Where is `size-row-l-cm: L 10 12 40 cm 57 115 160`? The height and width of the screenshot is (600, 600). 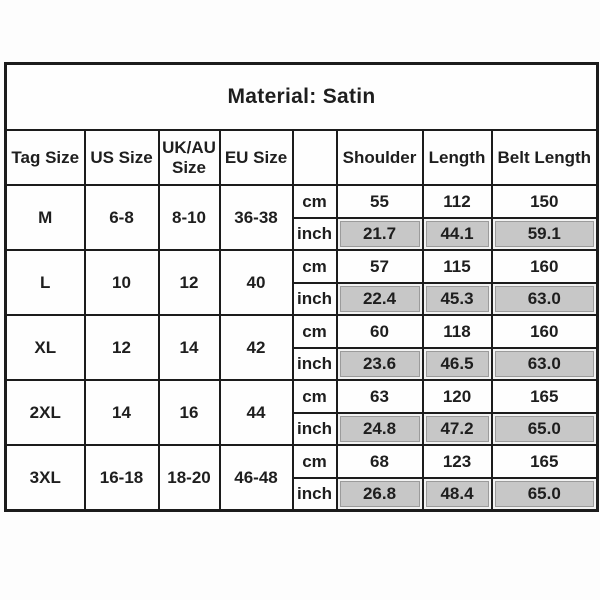 size-row-l-cm: L 10 12 40 cm 57 115 160 is located at coordinates (301, 282).